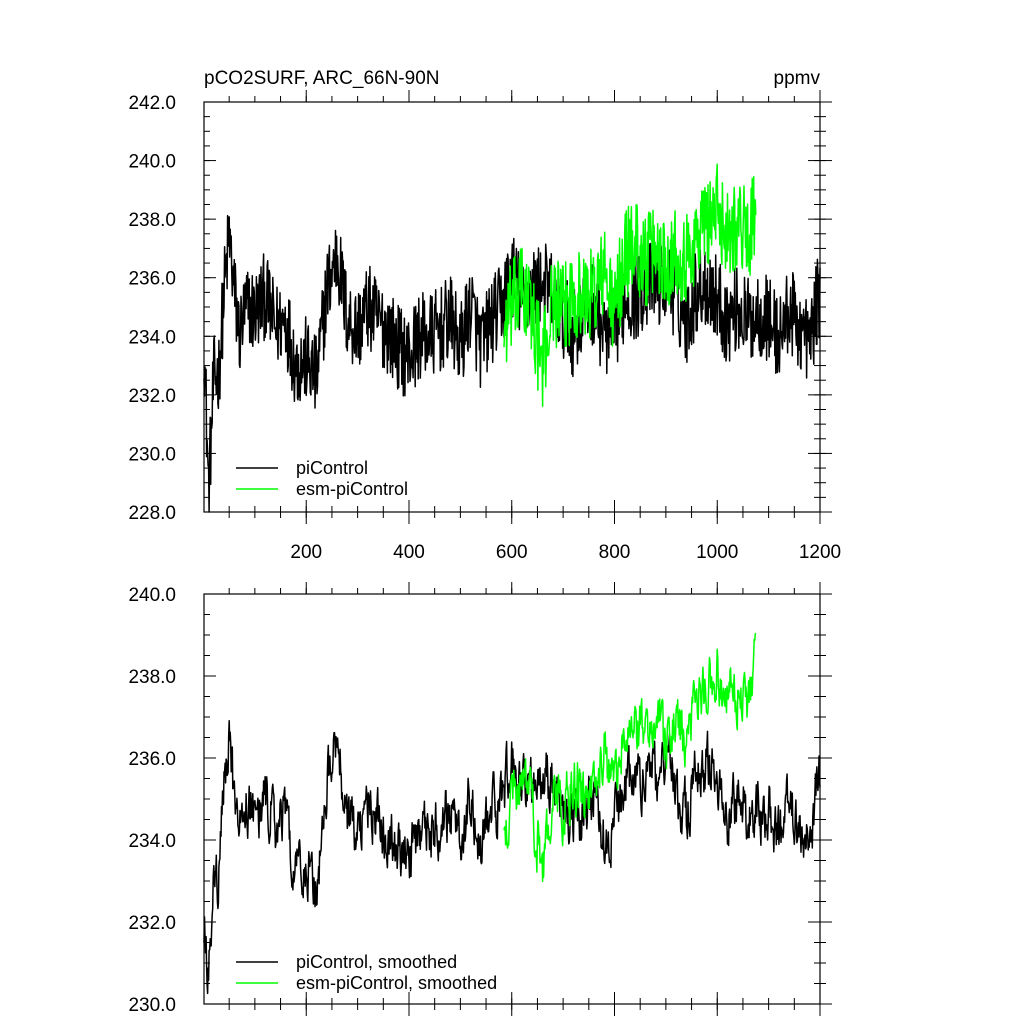 Image resolution: width=1024 pixels, height=1024 pixels. I want to click on bottom-ytick-label: 238.0, so click(152, 677).